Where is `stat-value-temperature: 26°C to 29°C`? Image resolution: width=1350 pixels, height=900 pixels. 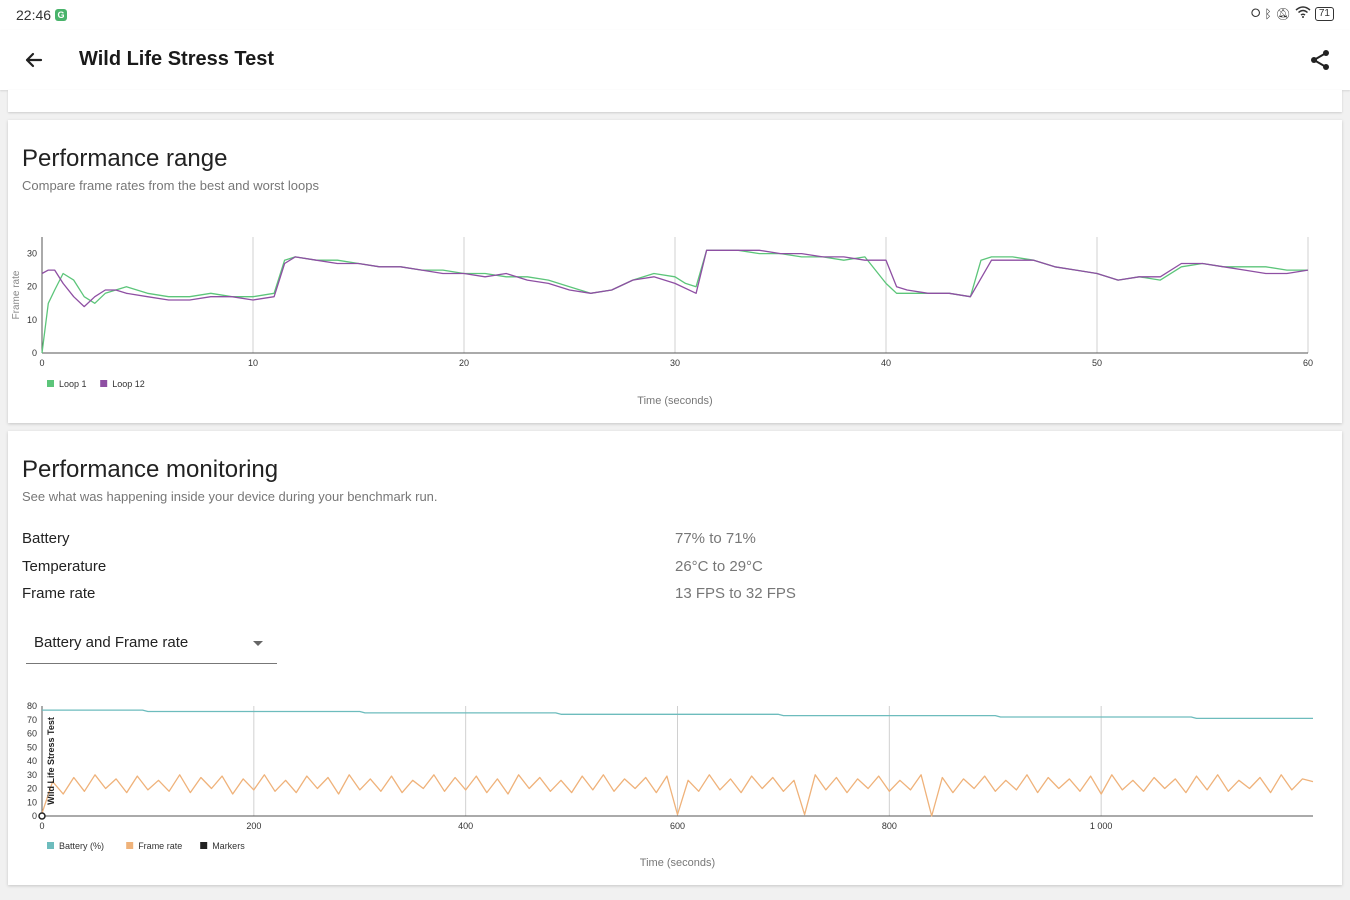 stat-value-temperature: 26°C to 29°C is located at coordinates (719, 566).